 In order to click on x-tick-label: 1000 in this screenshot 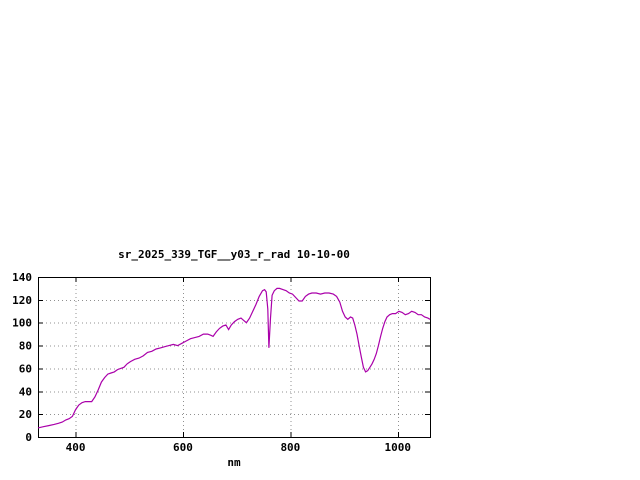, I will do `click(398, 447)`.